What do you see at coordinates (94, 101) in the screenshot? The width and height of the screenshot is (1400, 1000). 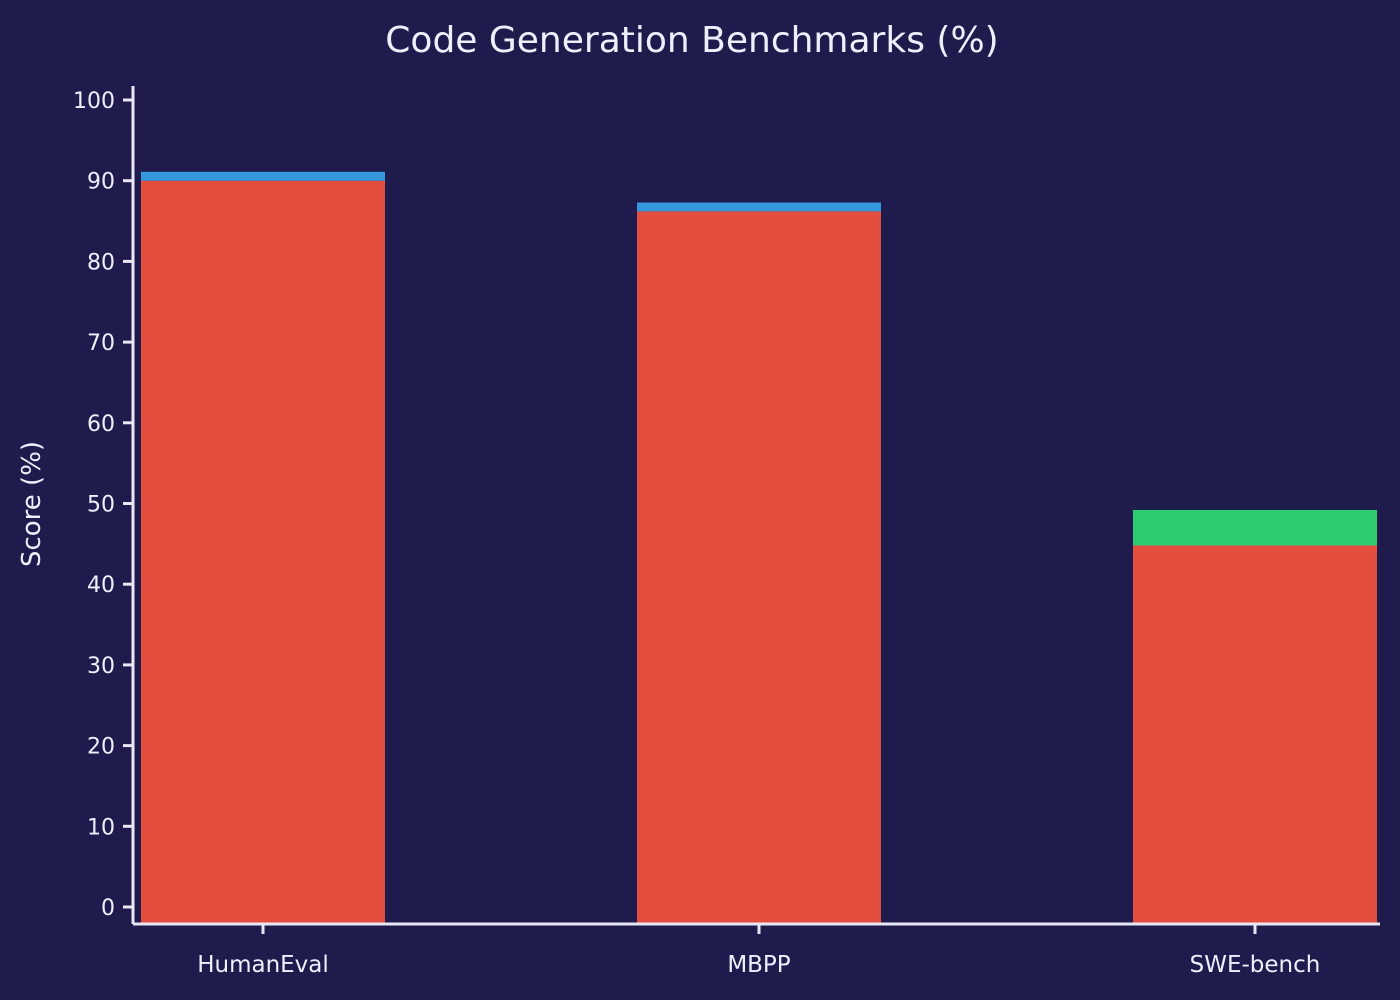 I see `y-tick-label: 100` at bounding box center [94, 101].